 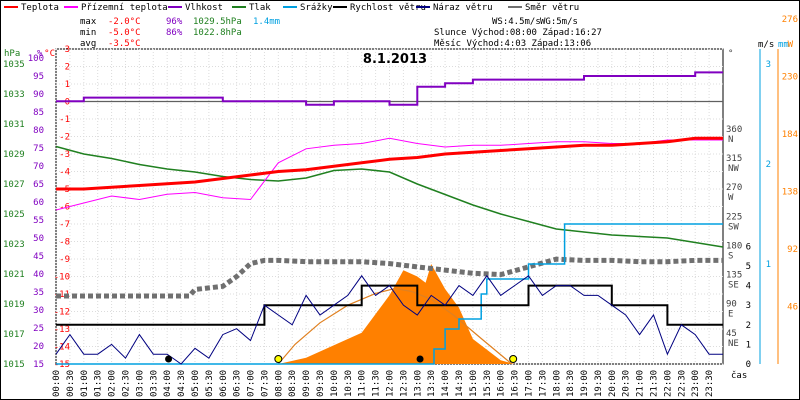 I want to click on info-wind-speed: WS:4.5m/s, so click(x=516, y=22).